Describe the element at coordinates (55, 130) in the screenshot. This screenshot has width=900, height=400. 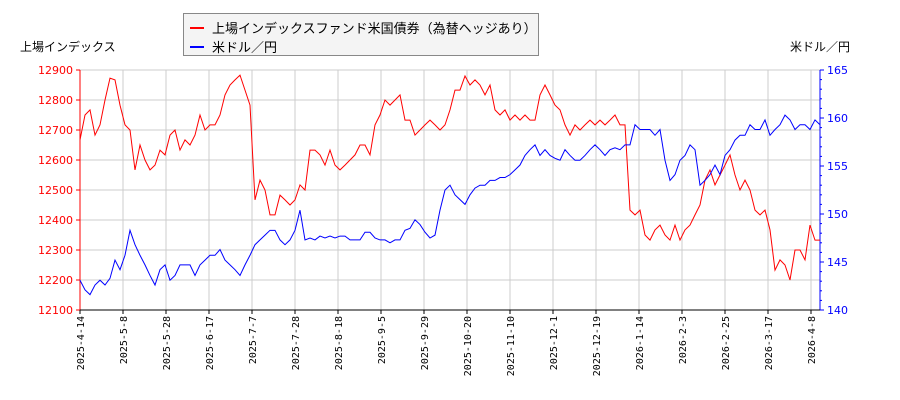
I see `left-tick-label: 12700` at that location.